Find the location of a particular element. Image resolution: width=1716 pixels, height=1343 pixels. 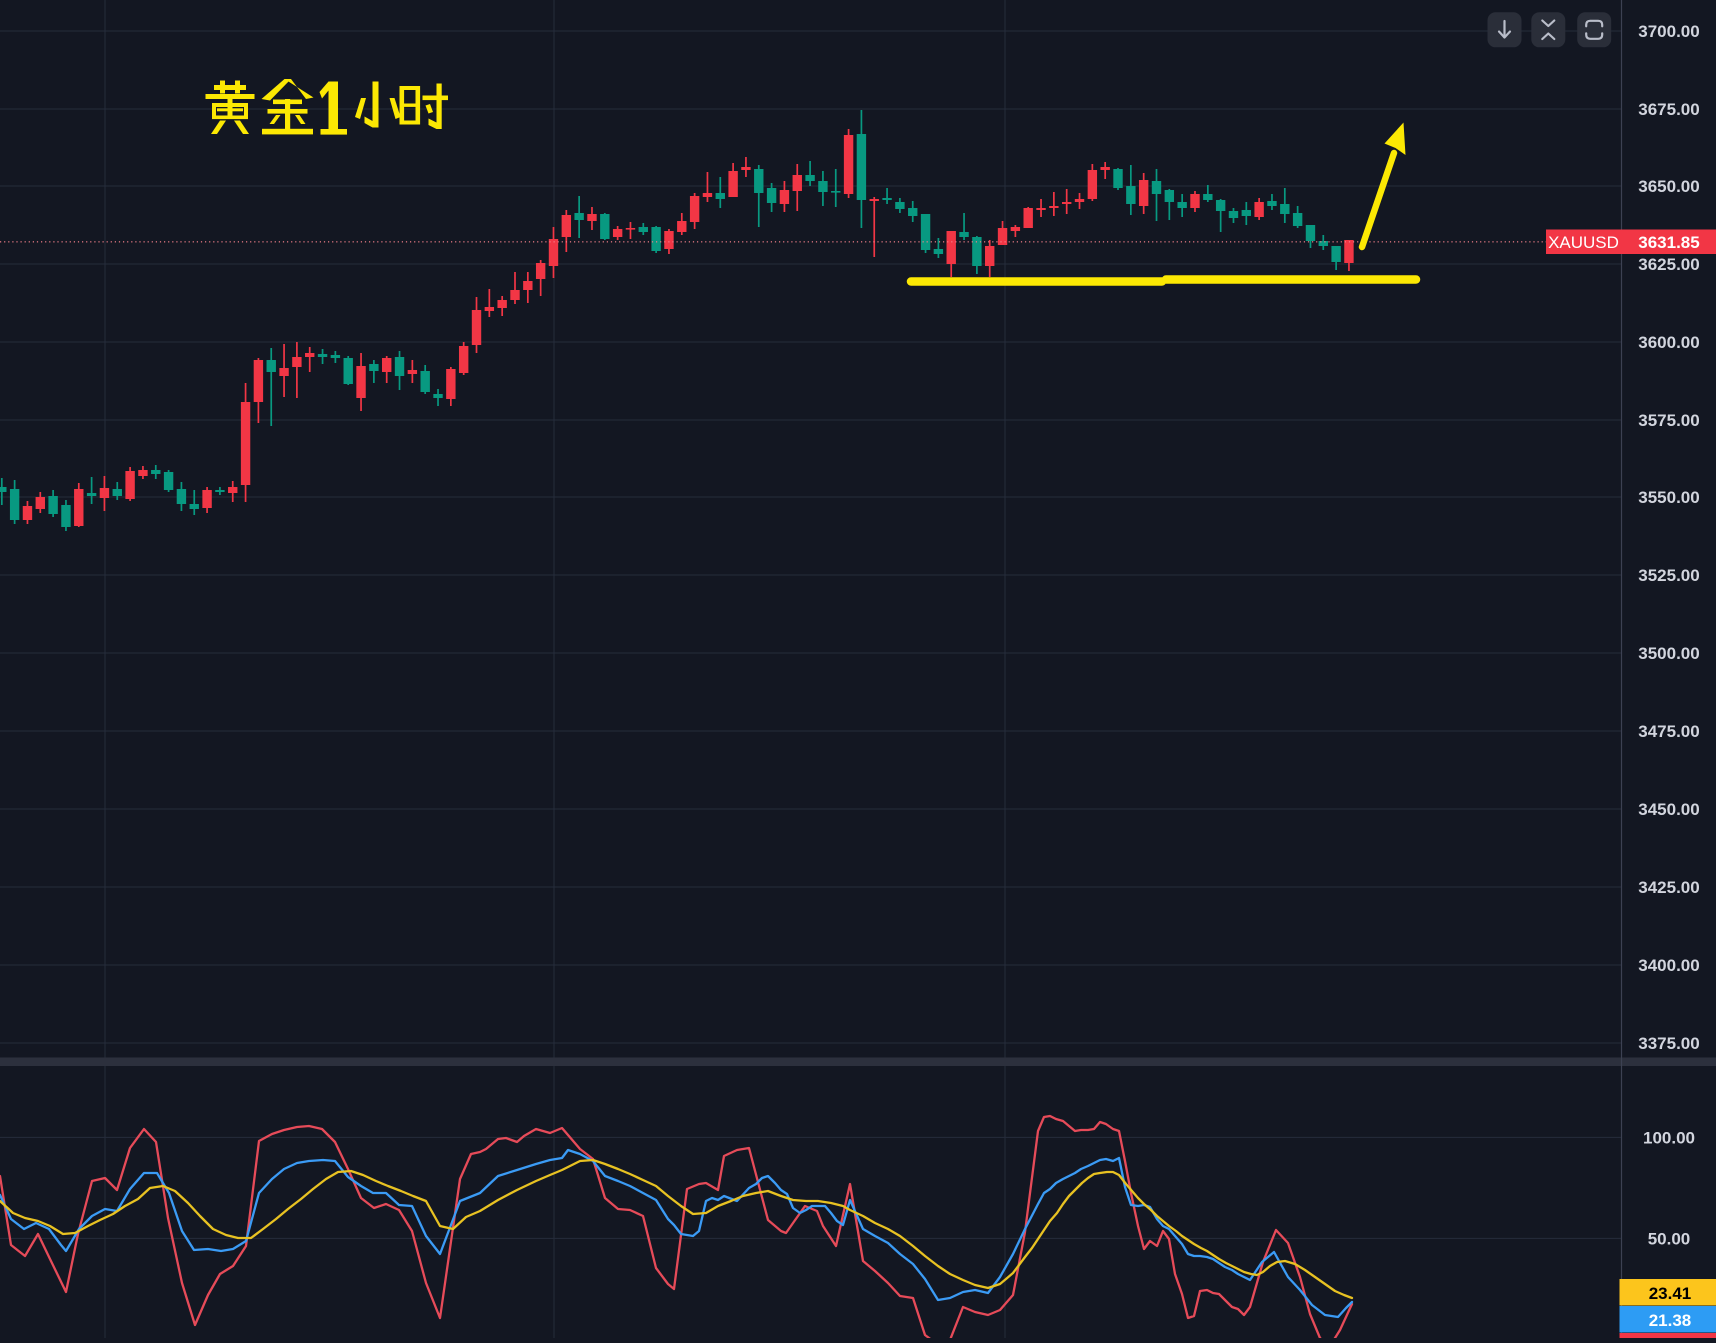

svg-text: 3550.00 is located at coordinates (1668, 497).